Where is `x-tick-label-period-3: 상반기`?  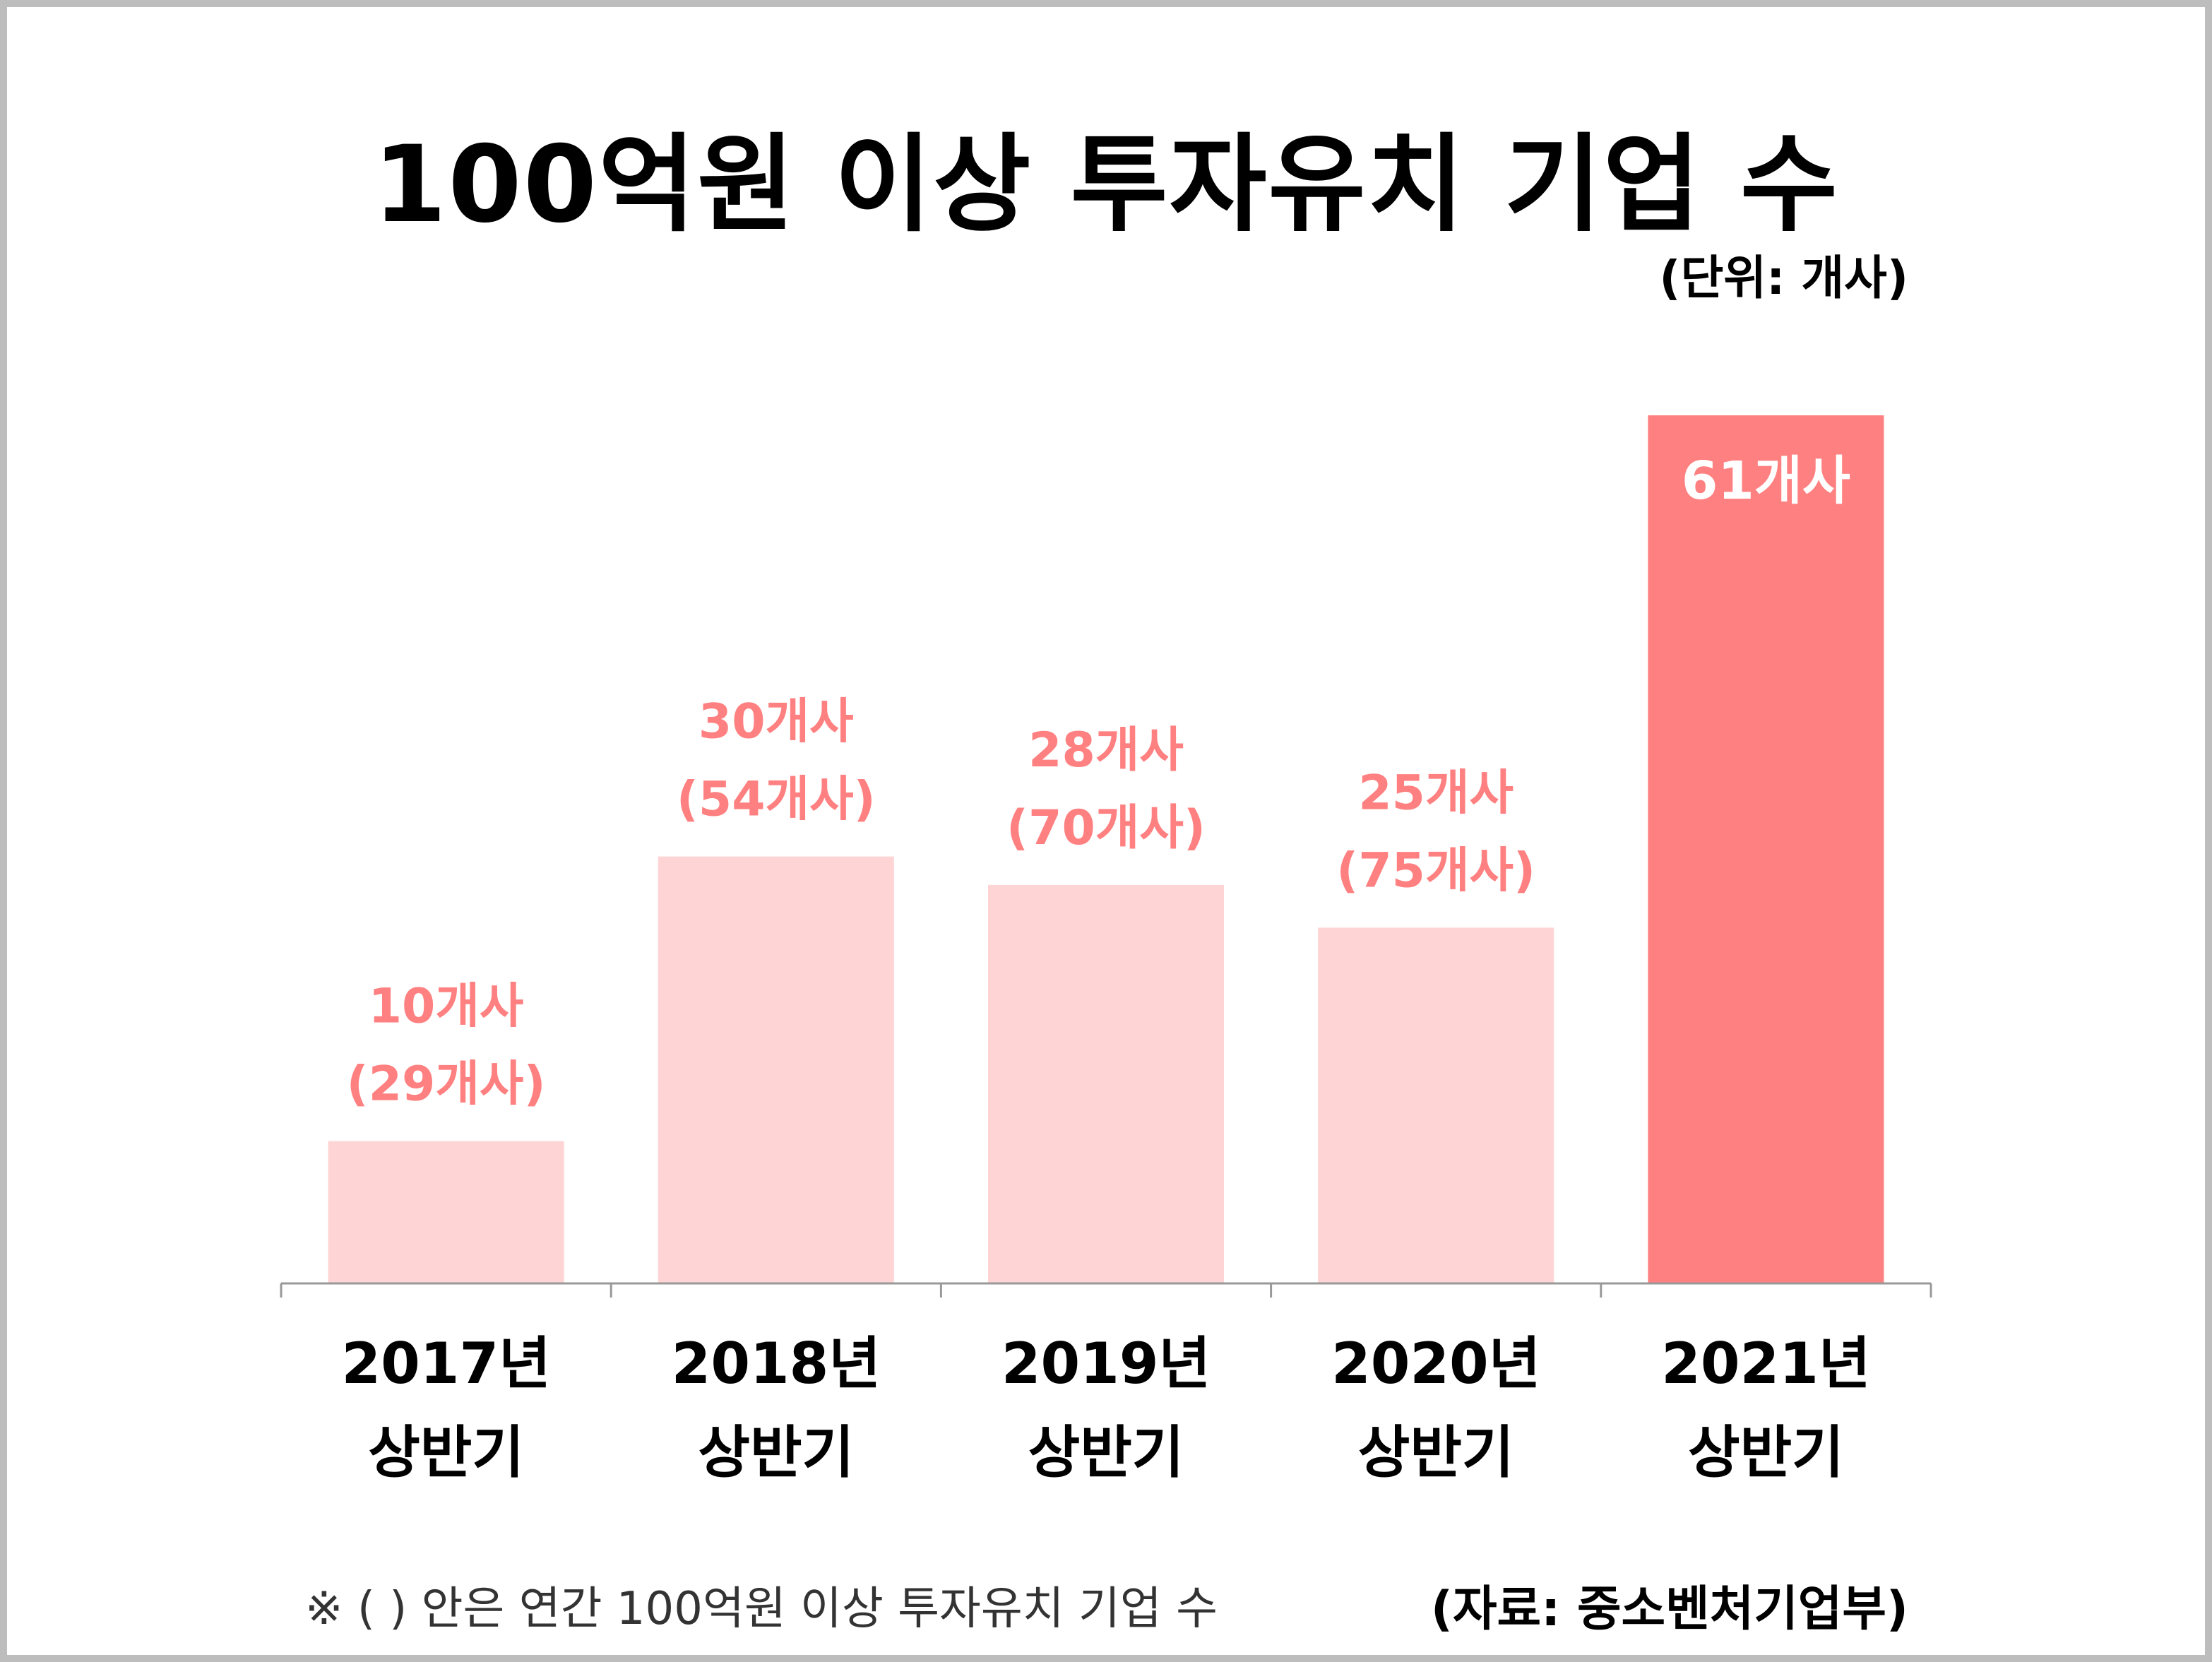
x-tick-label-period-3: 상반기 is located at coordinates (1436, 1453).